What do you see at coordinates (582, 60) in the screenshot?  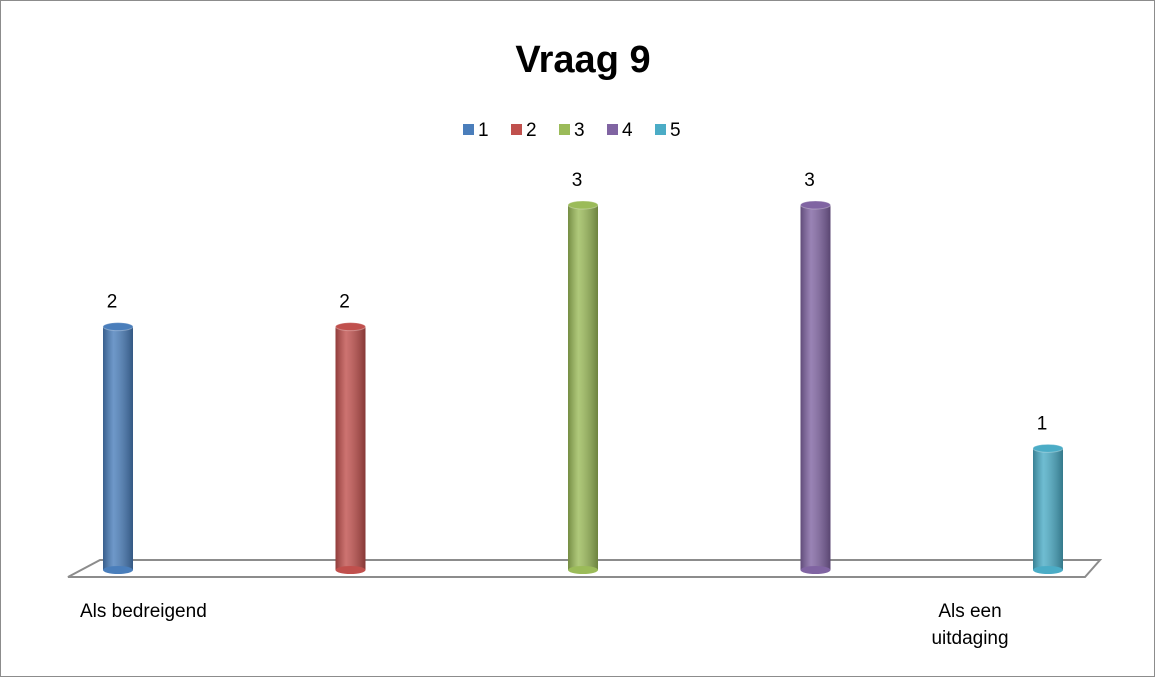 I see `chart-title: Vraag 9` at bounding box center [582, 60].